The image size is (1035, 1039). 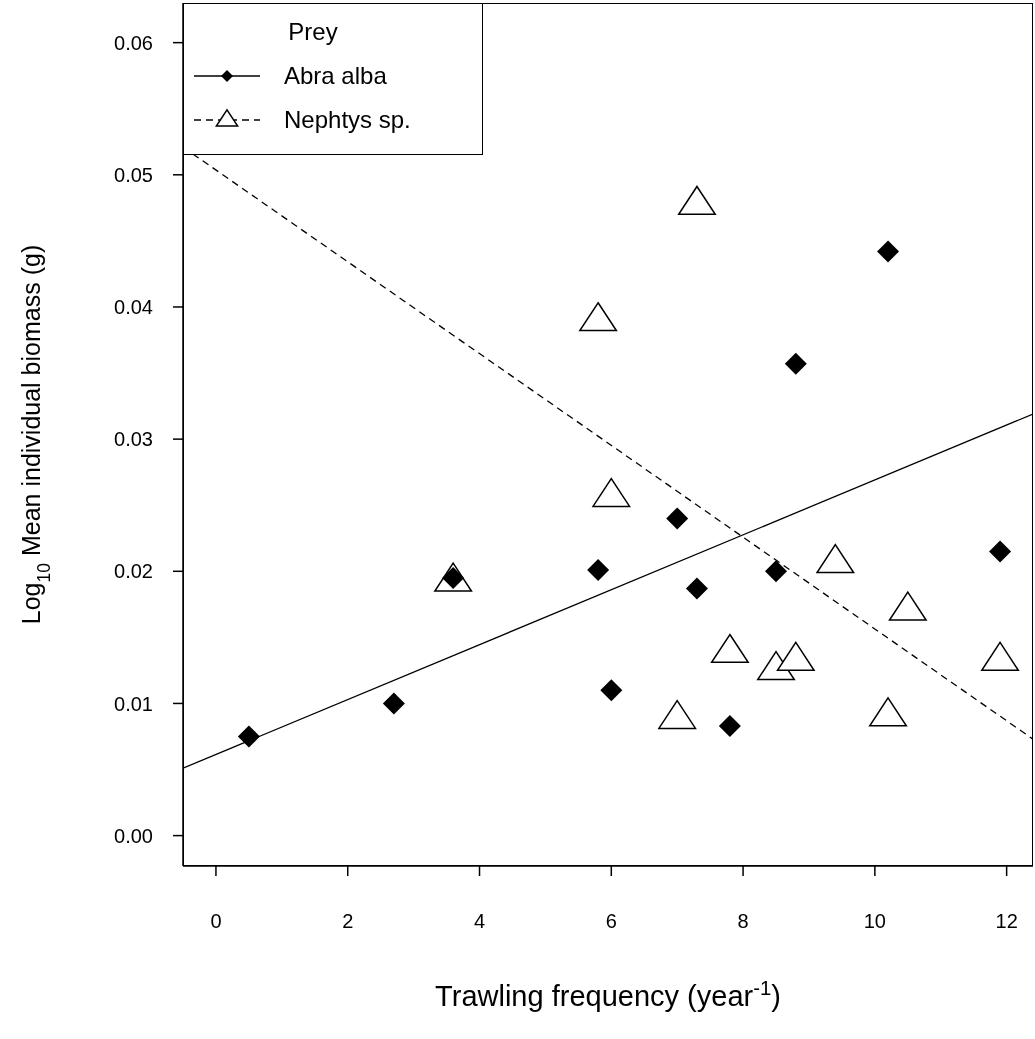 What do you see at coordinates (348, 921) in the screenshot?
I see `x-tick-label: 2` at bounding box center [348, 921].